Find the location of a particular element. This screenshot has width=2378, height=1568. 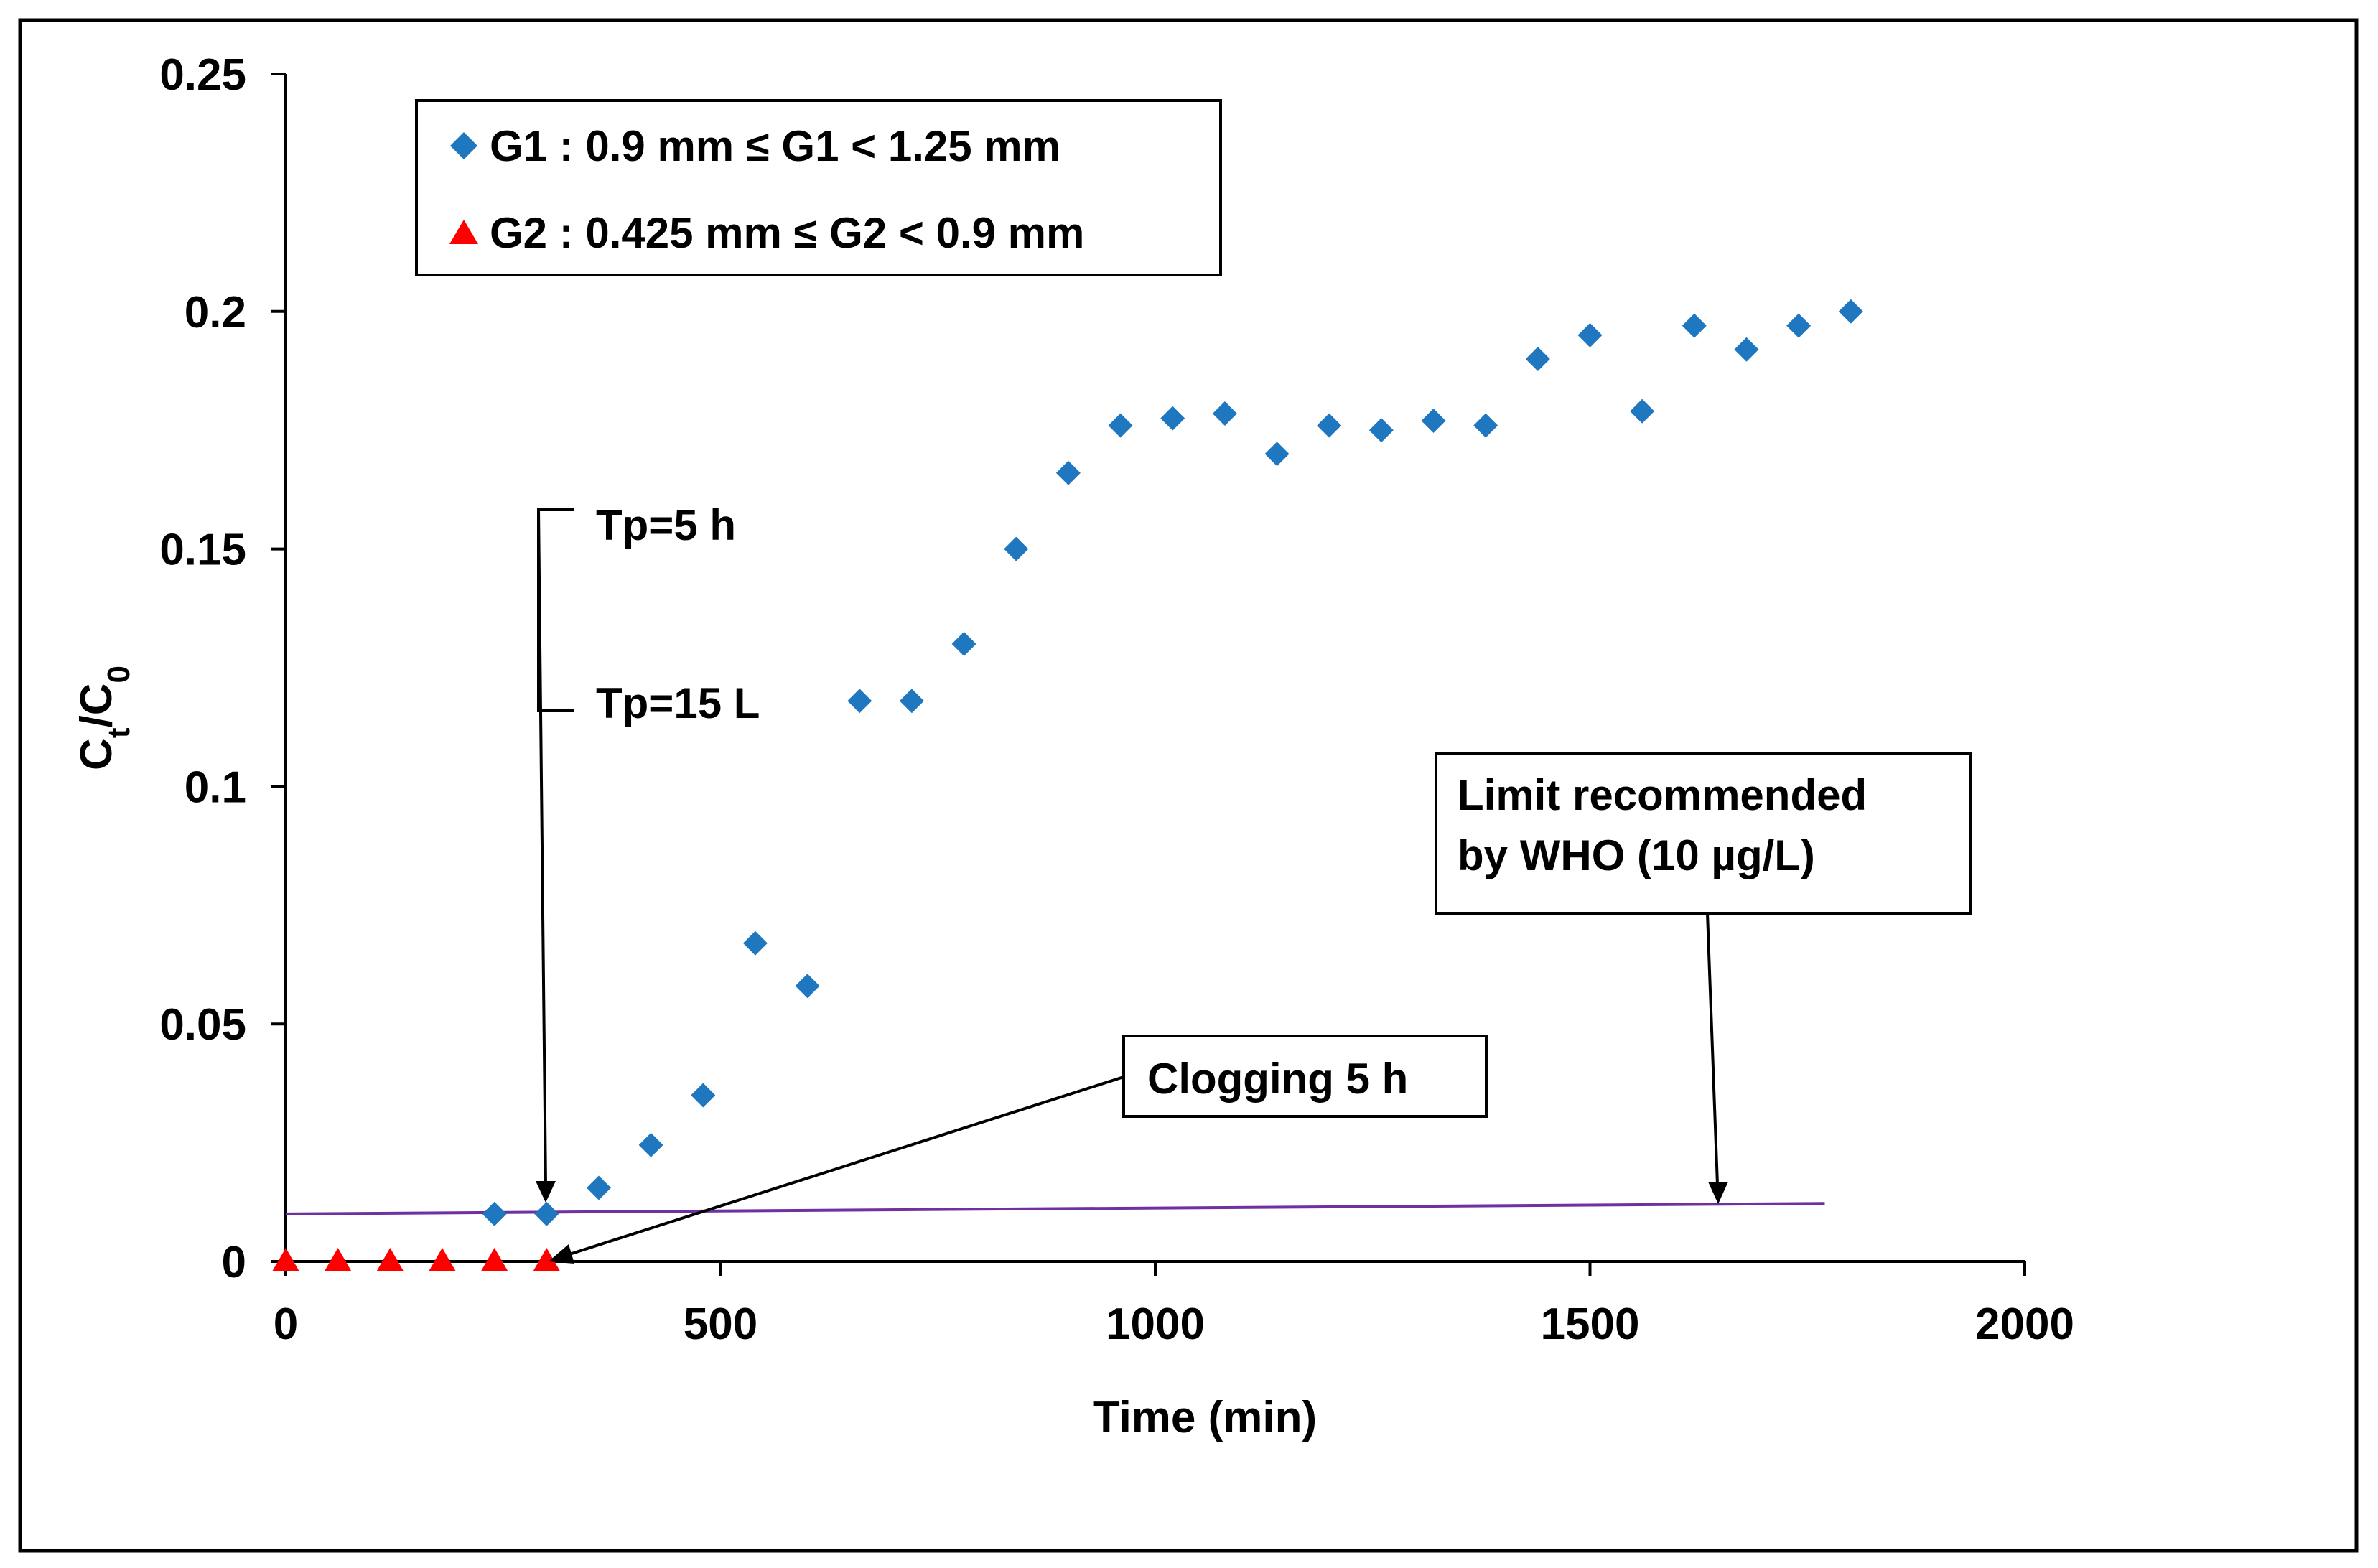

legend-box is located at coordinates (819, 187).